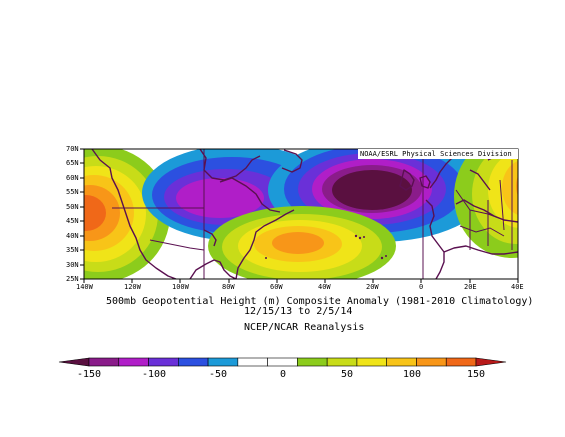 The width and height of the screenshot is (565, 437). Describe the element at coordinates (372, 287) in the screenshot. I see `lon-label: 20W` at that location.